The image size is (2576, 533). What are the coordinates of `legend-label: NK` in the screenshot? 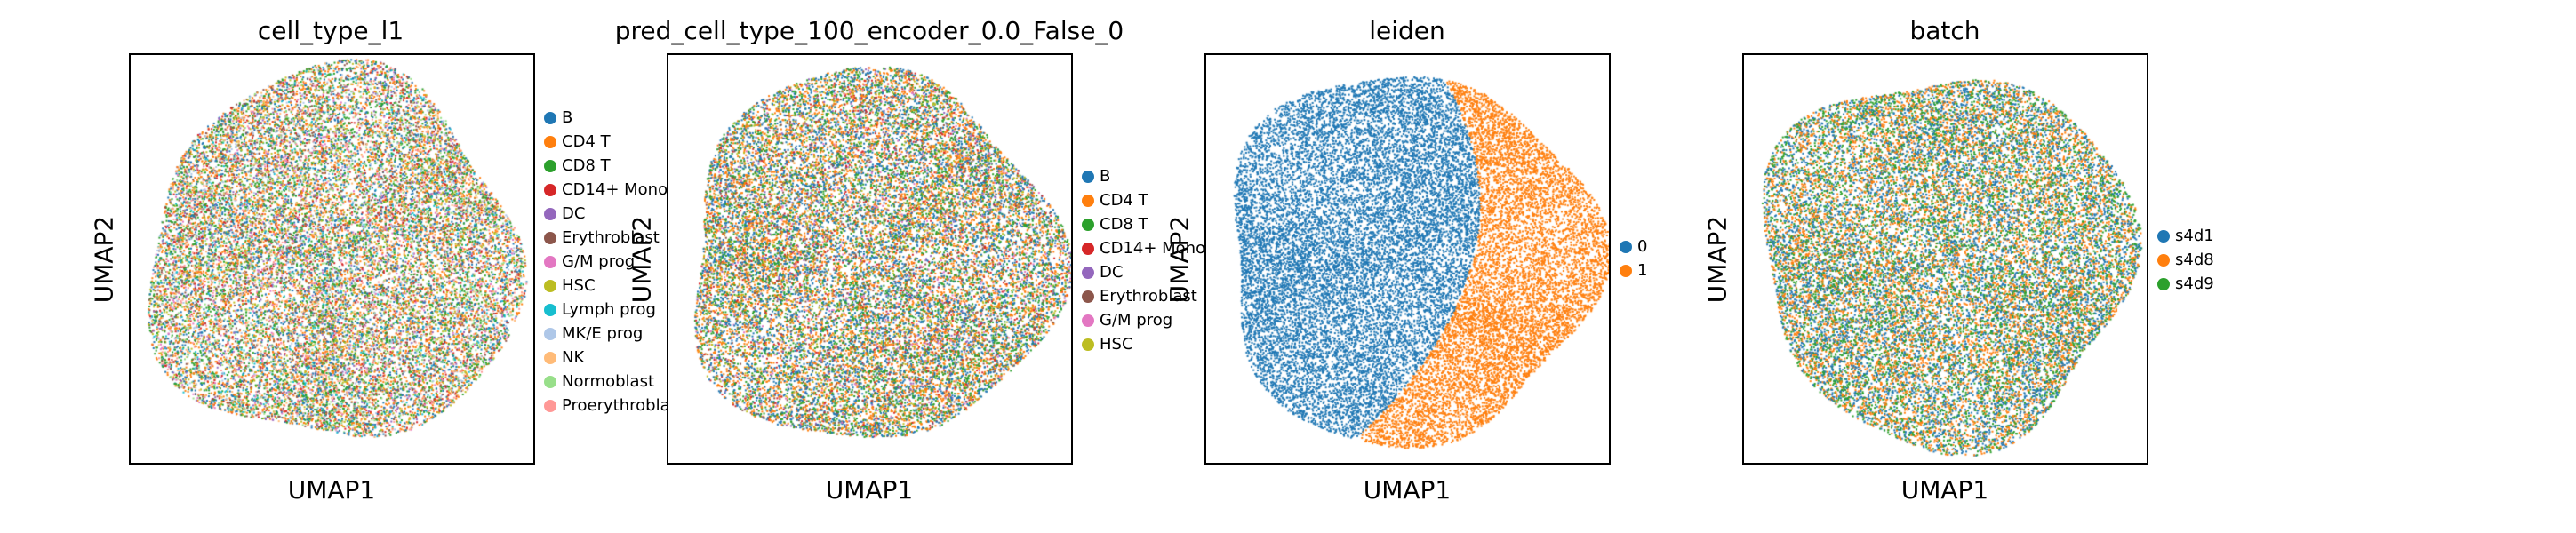 It's located at (573, 357).